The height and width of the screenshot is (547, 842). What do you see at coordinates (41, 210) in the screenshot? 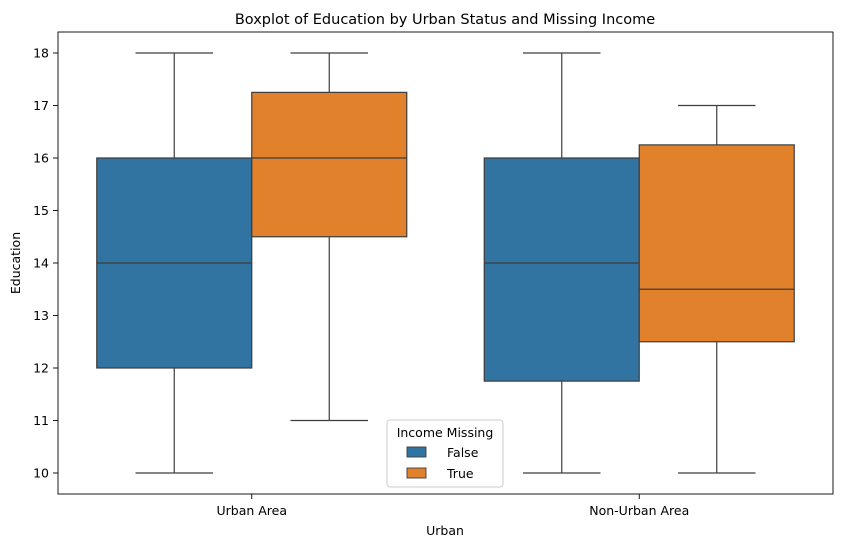
I see `y-tick-label: 15` at bounding box center [41, 210].